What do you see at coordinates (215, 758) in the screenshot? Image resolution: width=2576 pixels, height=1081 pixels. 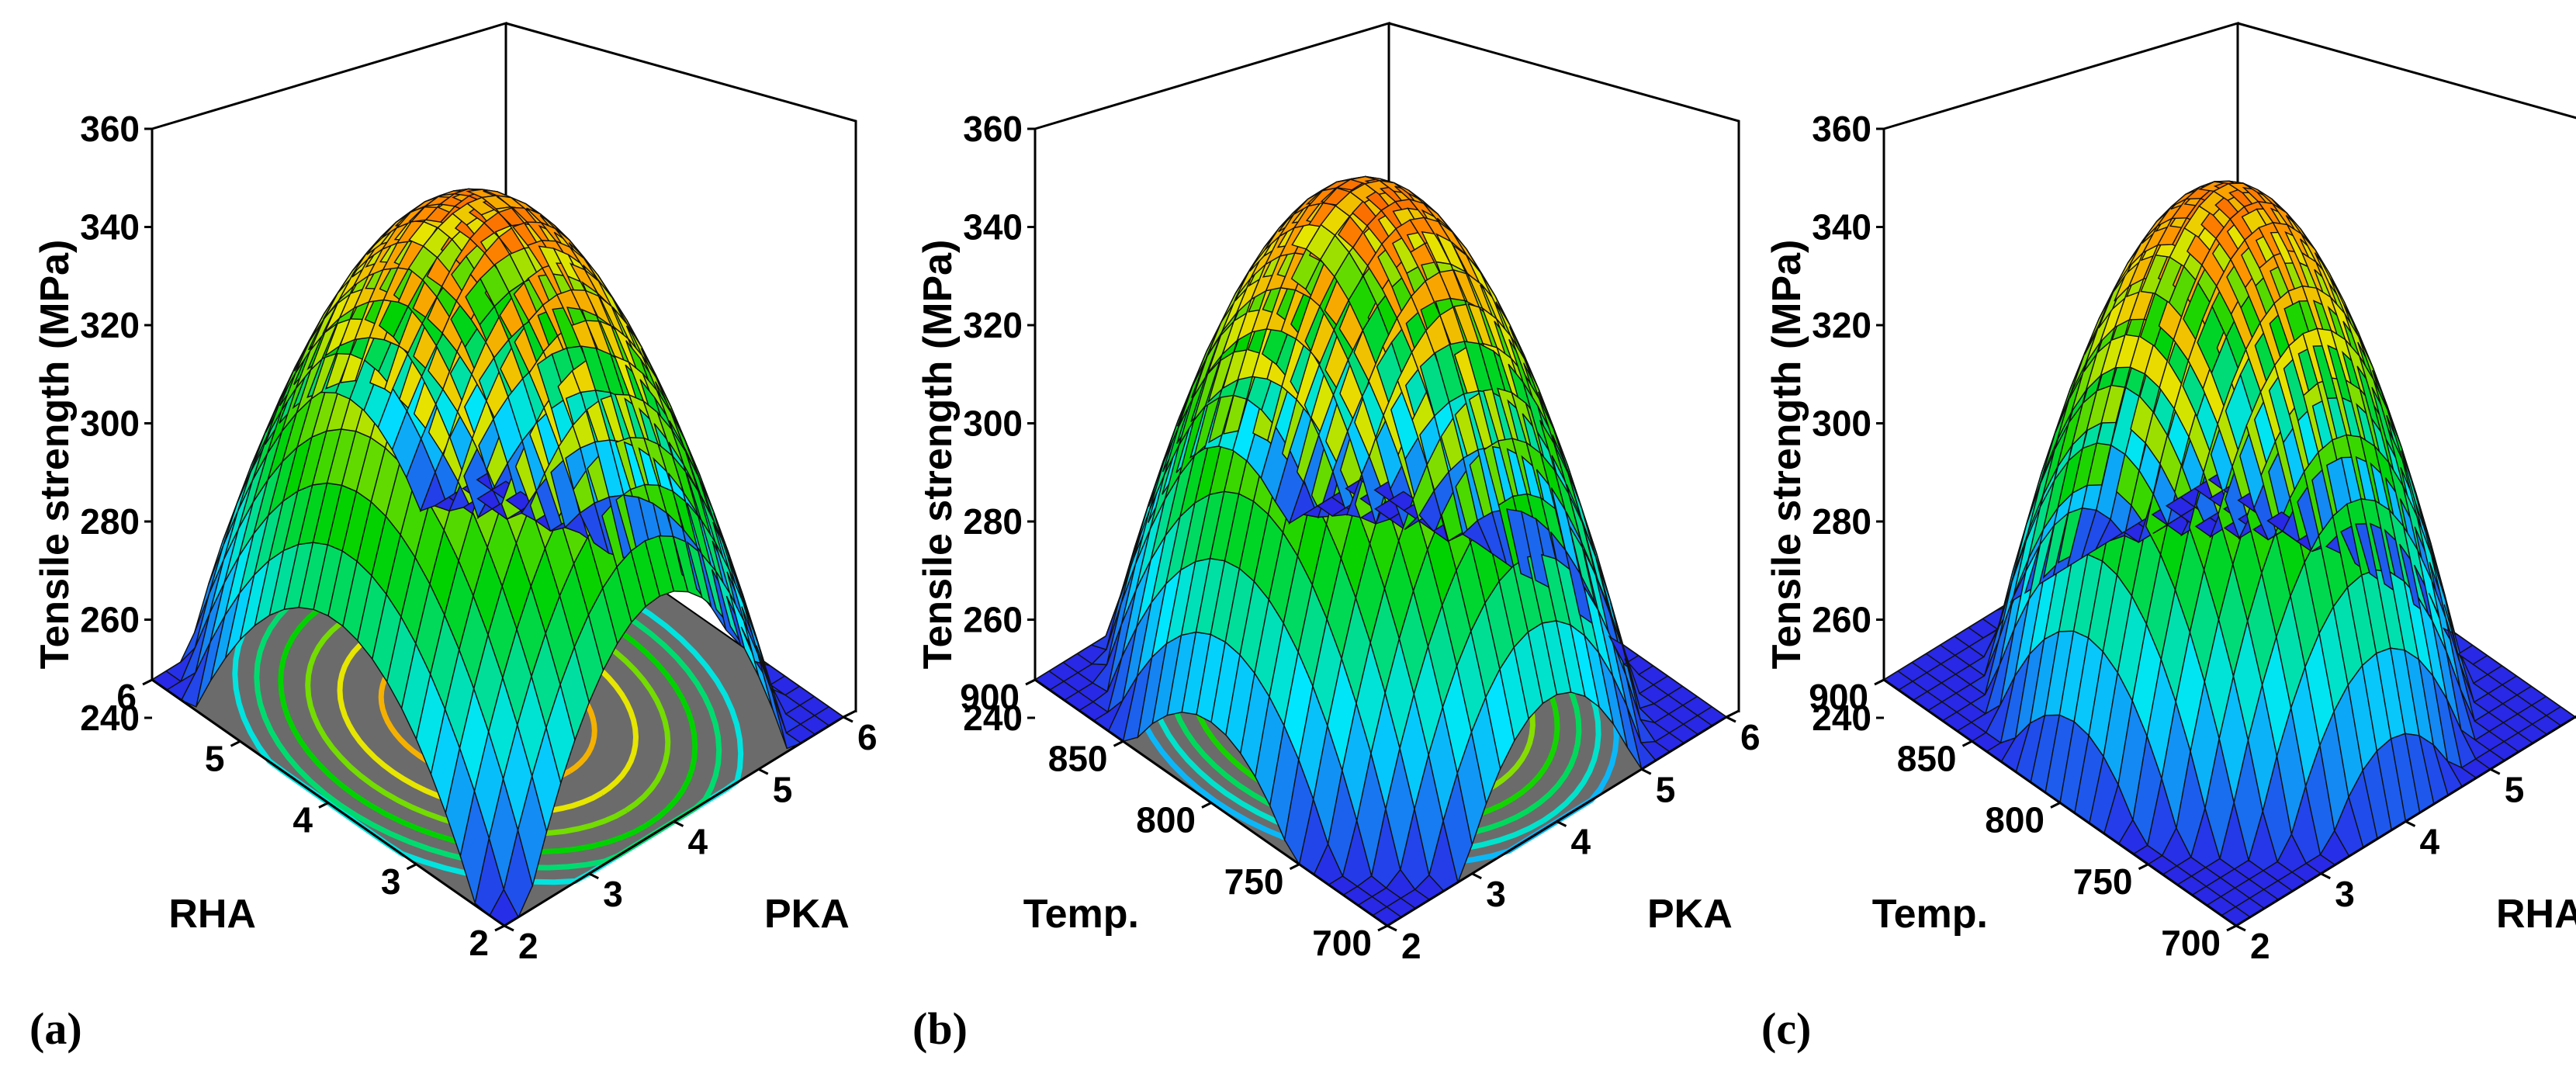 I see `left-axis-tick-label: 5` at bounding box center [215, 758].